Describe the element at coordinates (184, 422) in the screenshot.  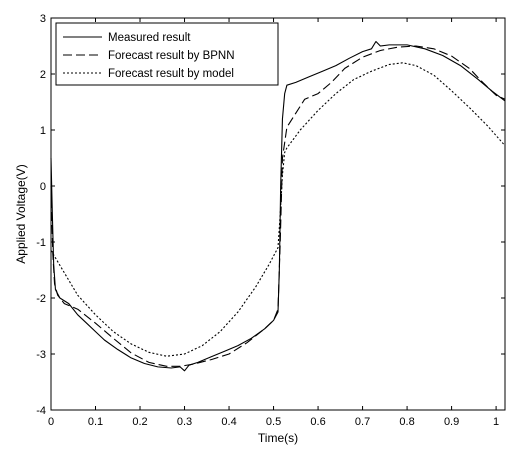
I see `x-tick-label: 0.3` at that location.